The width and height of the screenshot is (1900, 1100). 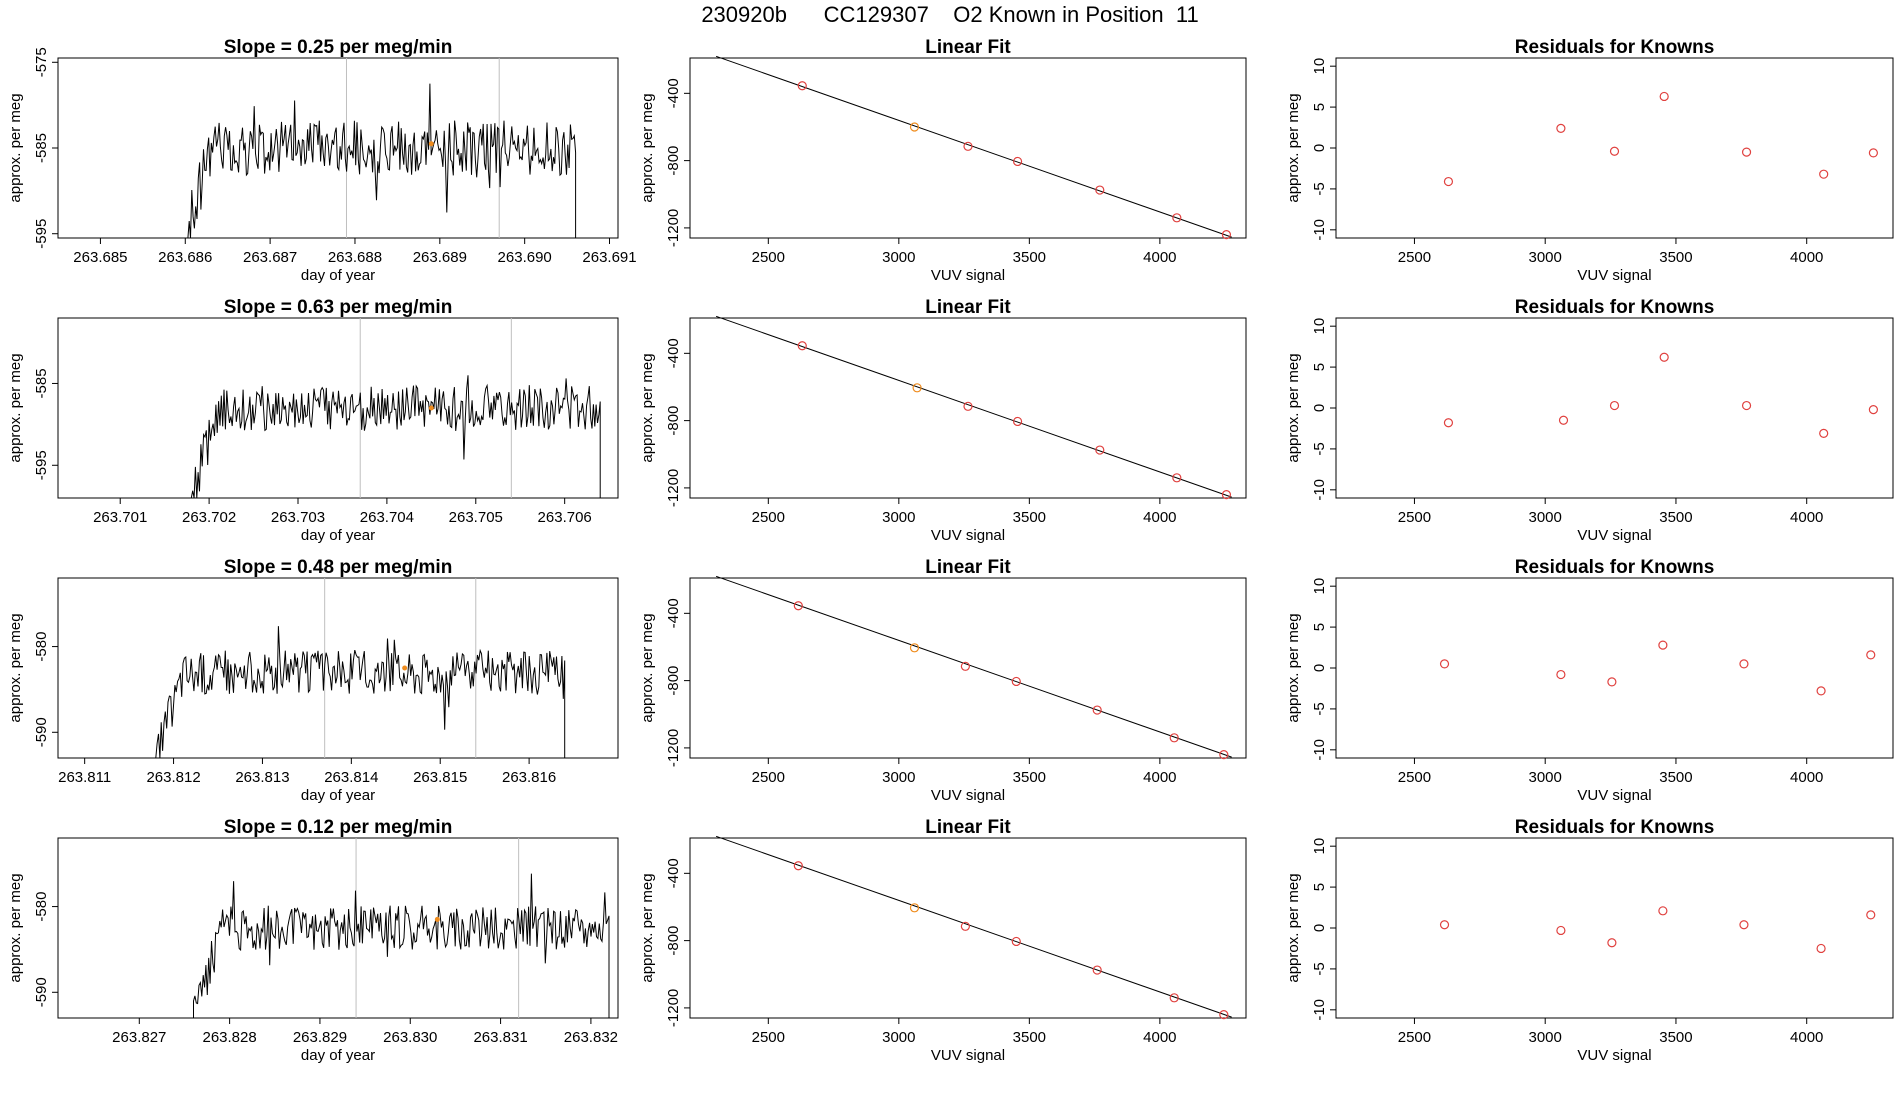 What do you see at coordinates (1614, 408) in the screenshot?
I see `residuals-r2-plot-frame` at bounding box center [1614, 408].